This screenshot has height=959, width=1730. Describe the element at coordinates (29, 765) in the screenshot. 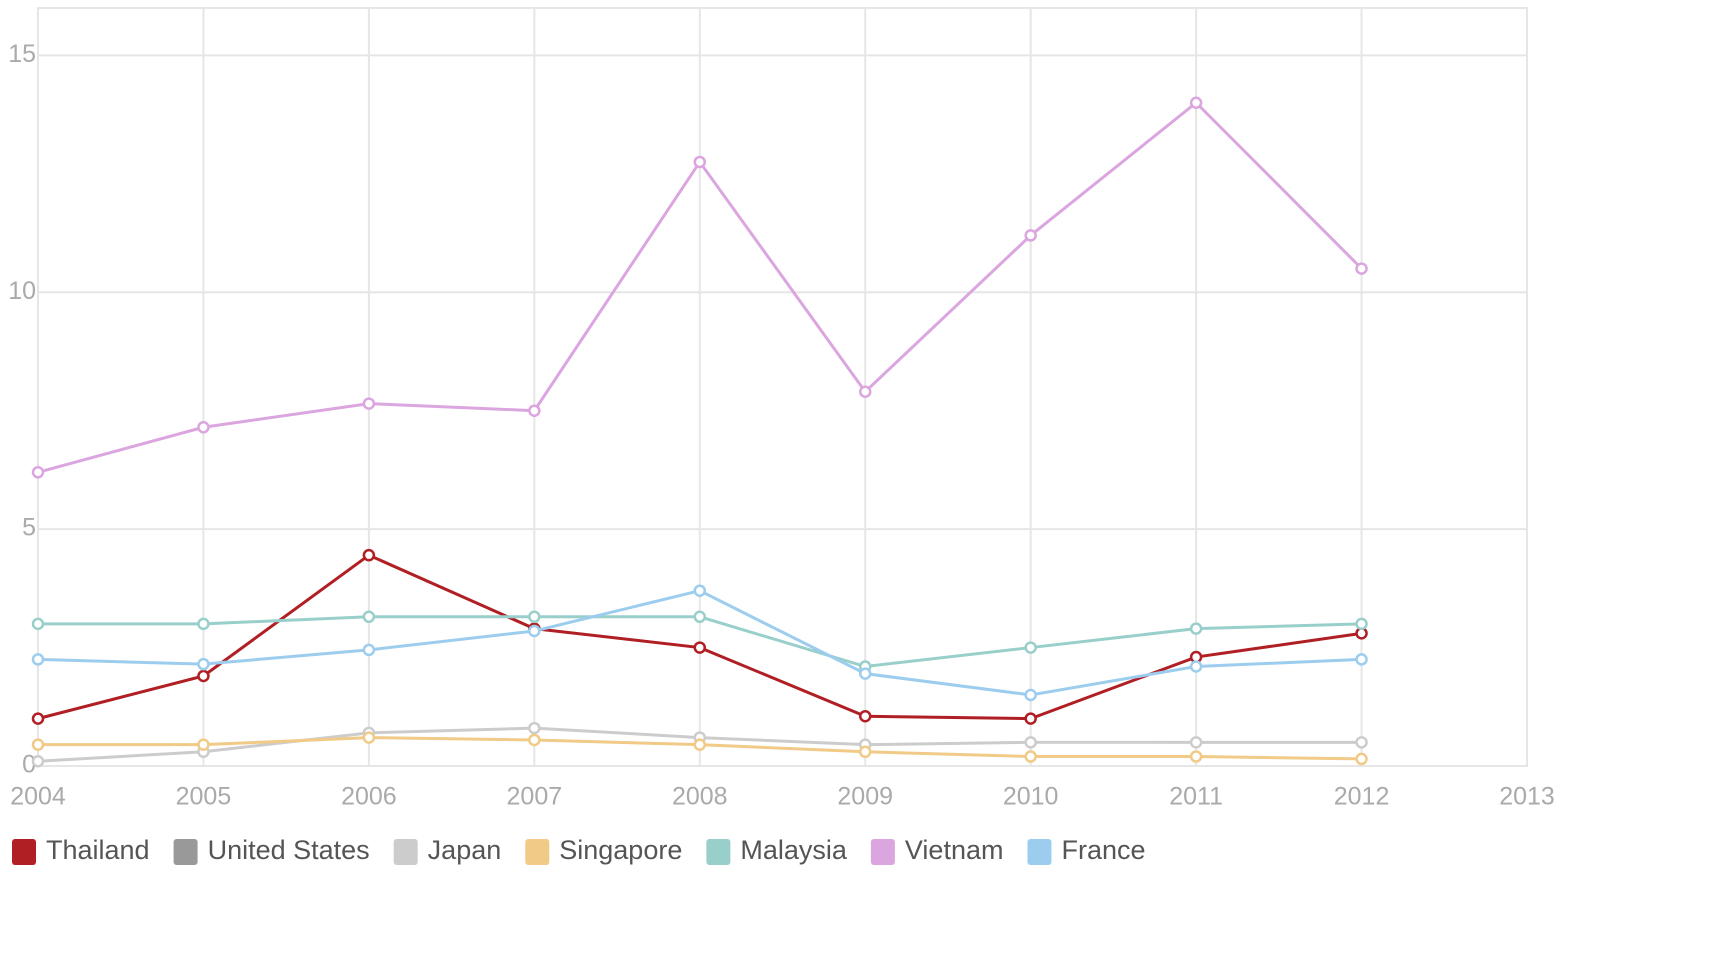

I see `y-tick-label: 0` at that location.